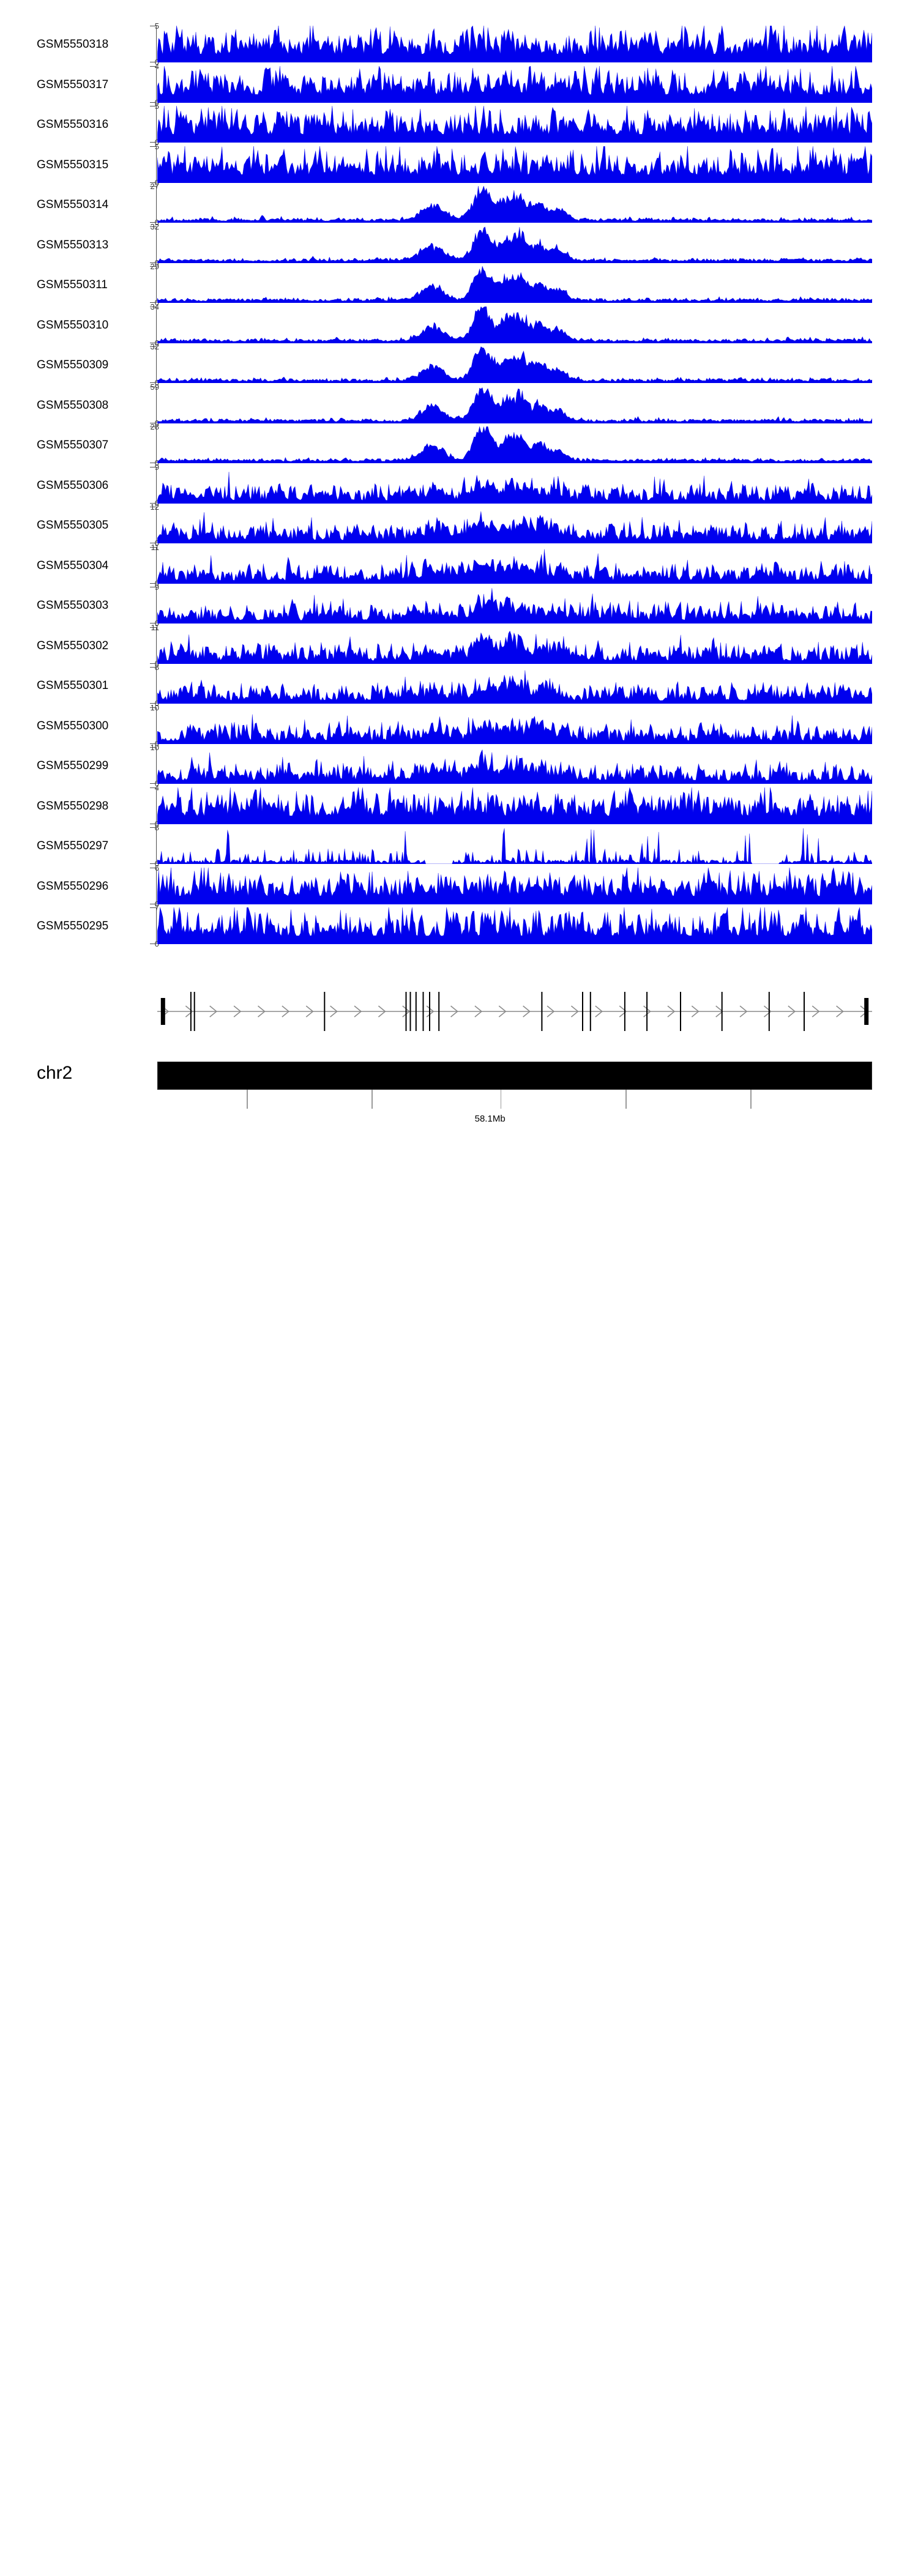 This screenshot has height=2576, width=918. What do you see at coordinates (73, 446) in the screenshot?
I see `track-label: GSM5550307` at bounding box center [73, 446].